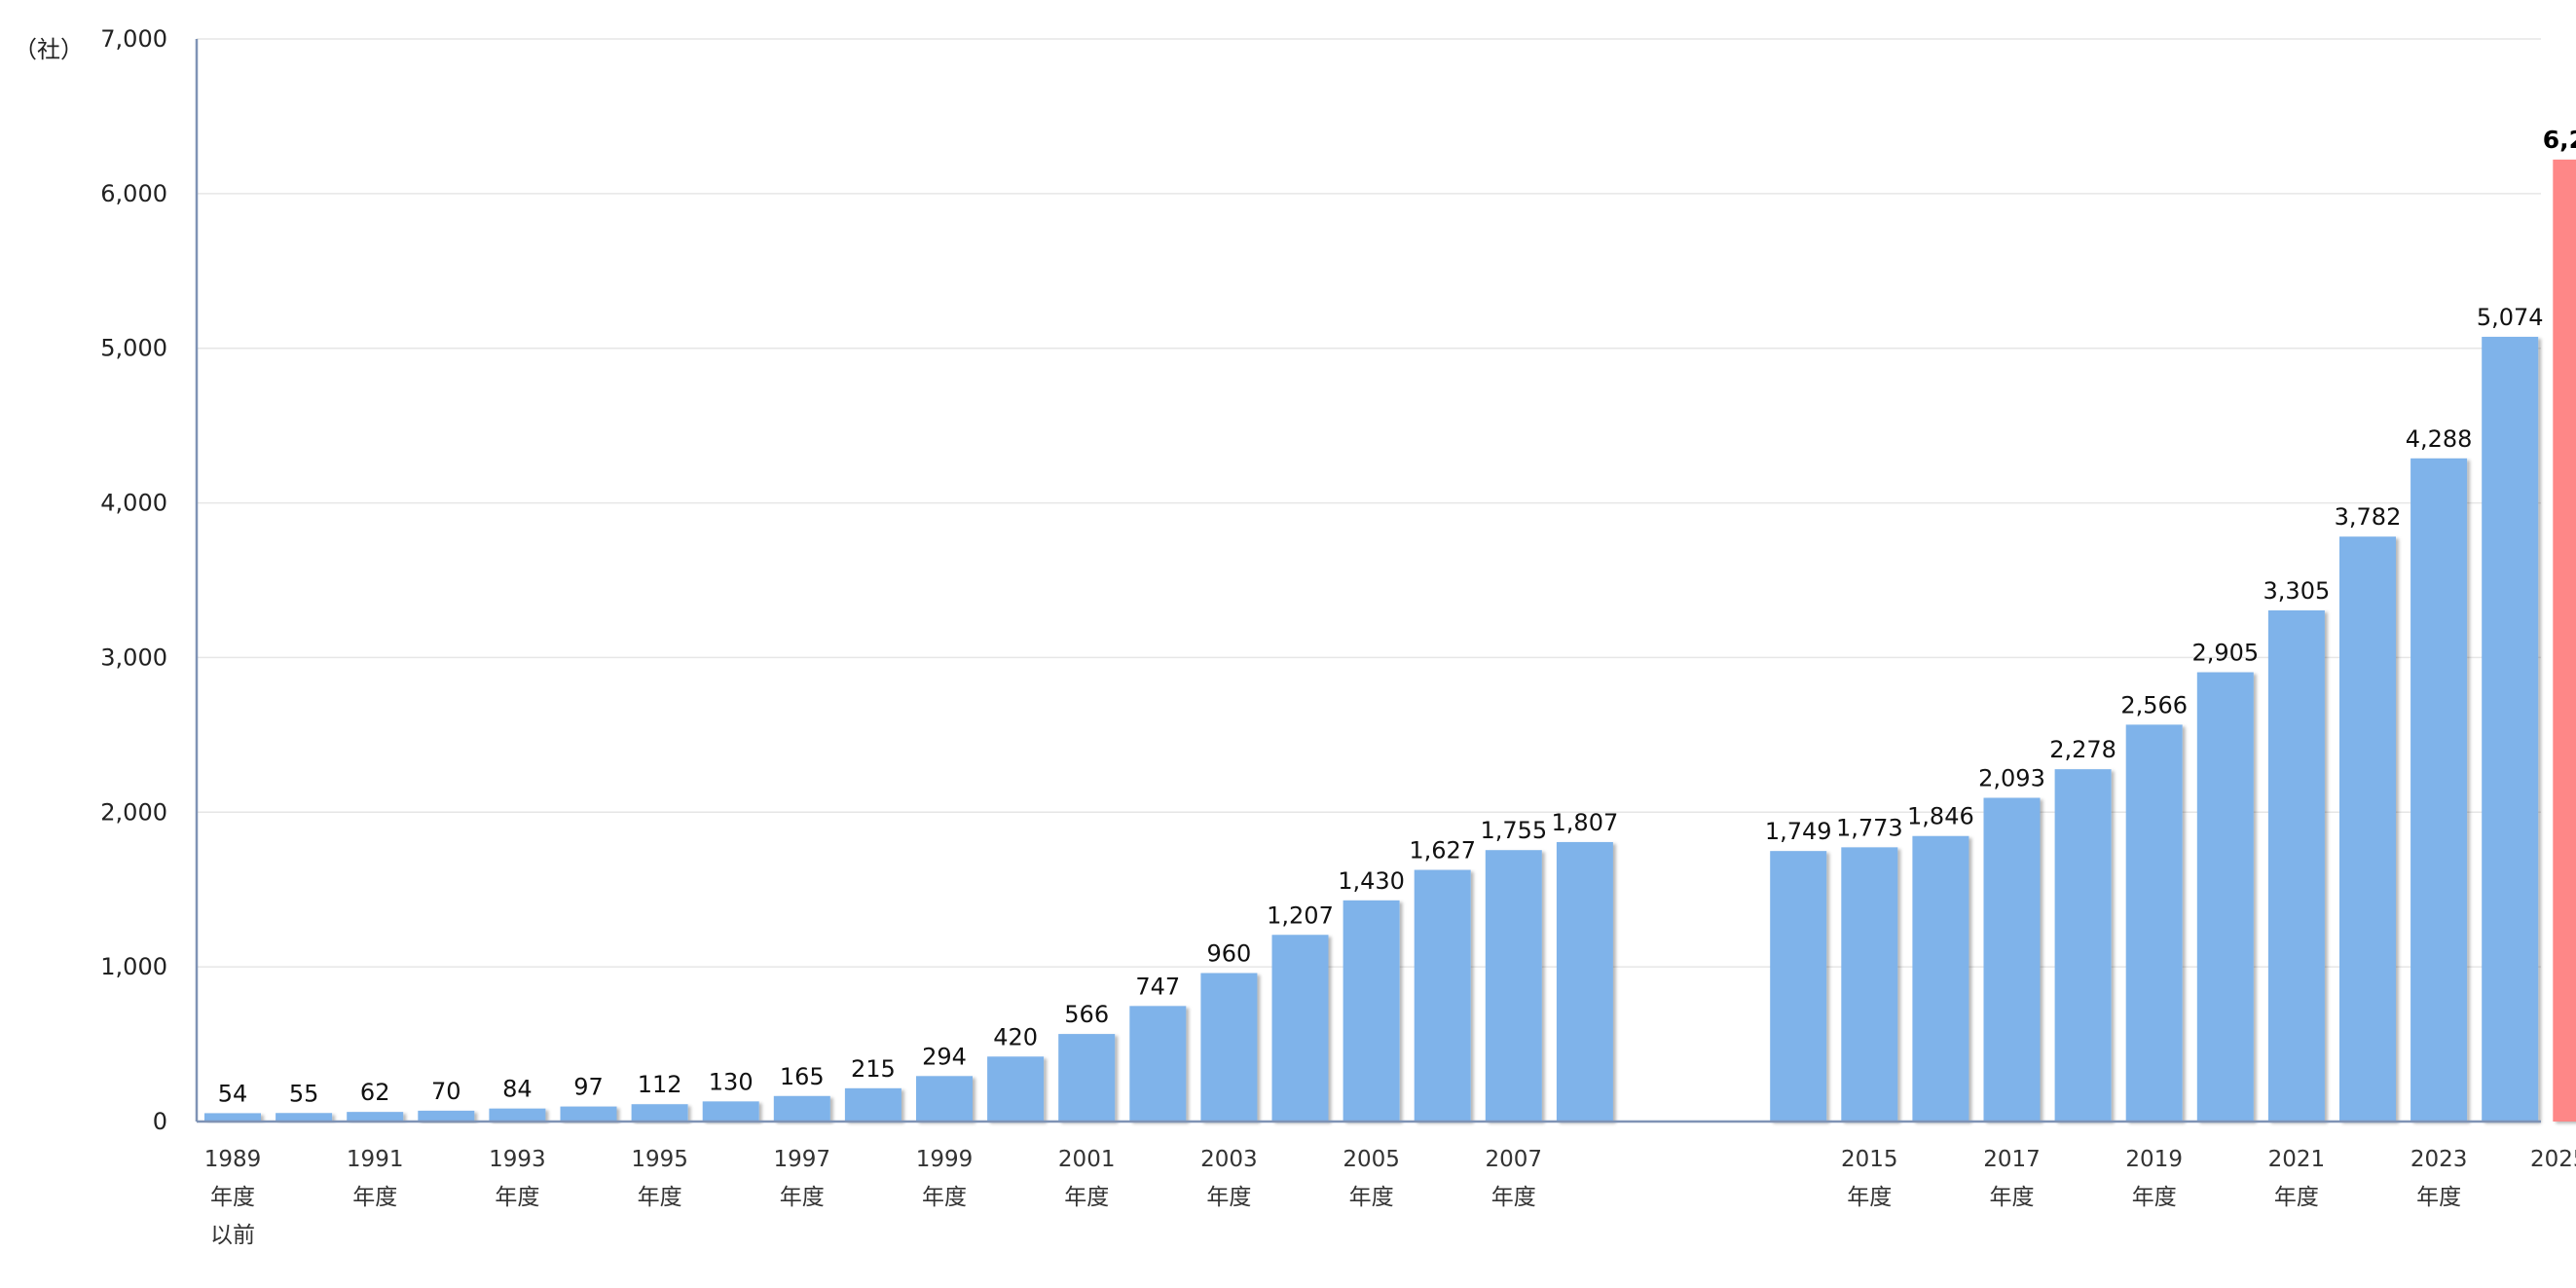  What do you see at coordinates (160, 1121) in the screenshot?
I see `y-tick-label: 0` at bounding box center [160, 1121].